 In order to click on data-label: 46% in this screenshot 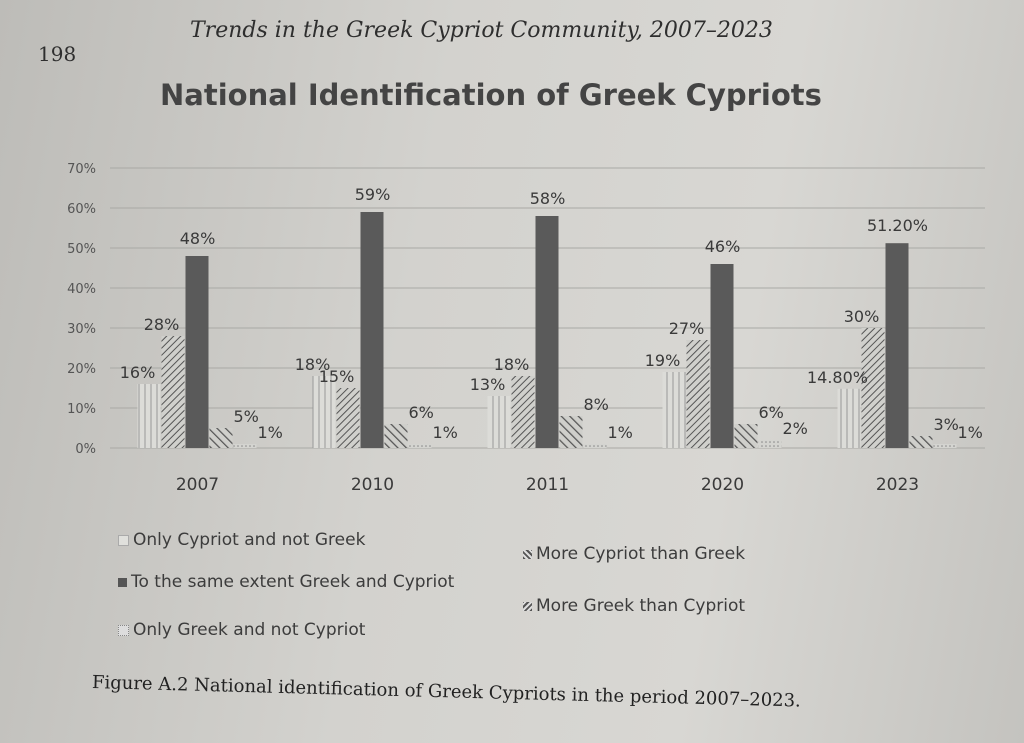, I will do `click(723, 246)`.